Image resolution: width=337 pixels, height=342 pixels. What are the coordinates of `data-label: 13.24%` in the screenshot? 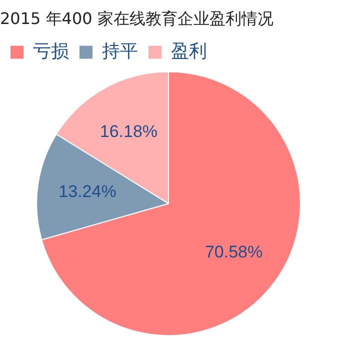 It's located at (87, 192).